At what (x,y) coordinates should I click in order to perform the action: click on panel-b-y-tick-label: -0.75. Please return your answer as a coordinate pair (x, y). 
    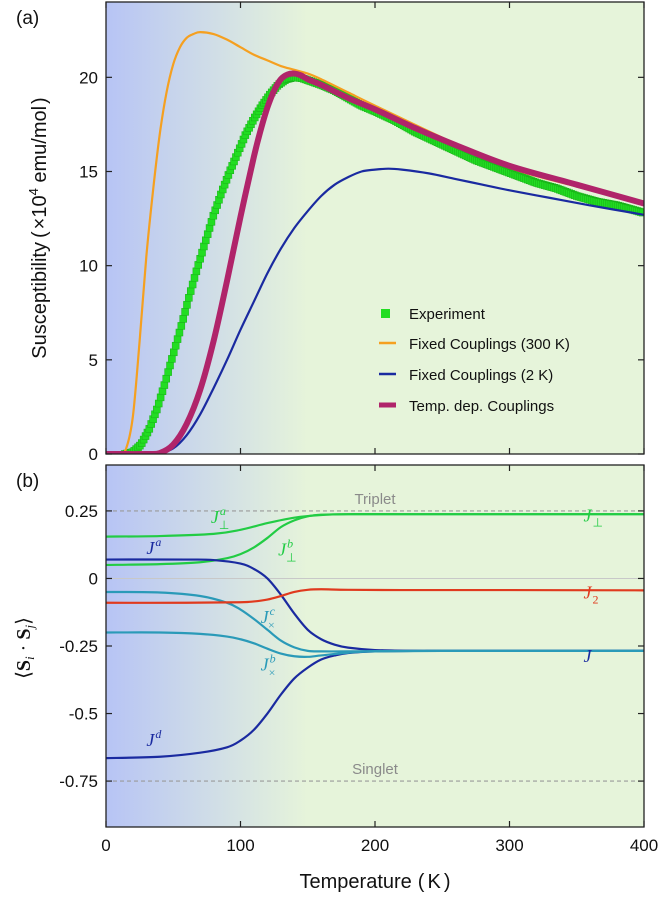
    Looking at the image, I should click on (78, 781).